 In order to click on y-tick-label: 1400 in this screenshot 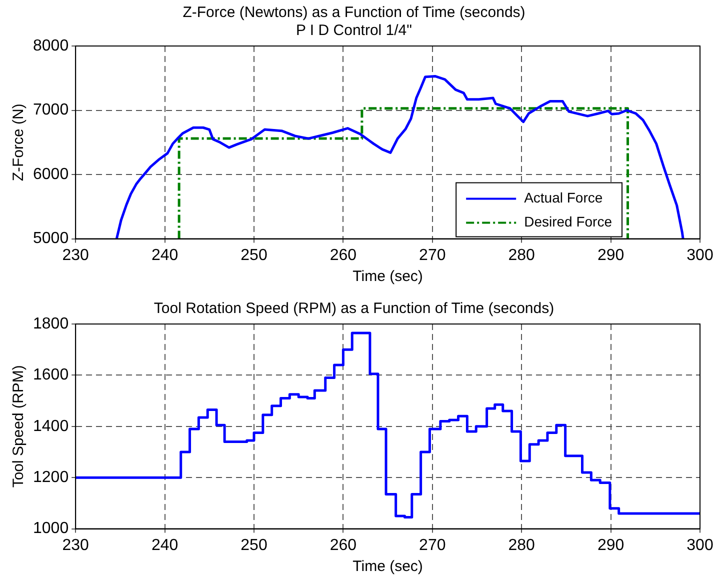, I will do `click(51, 426)`.